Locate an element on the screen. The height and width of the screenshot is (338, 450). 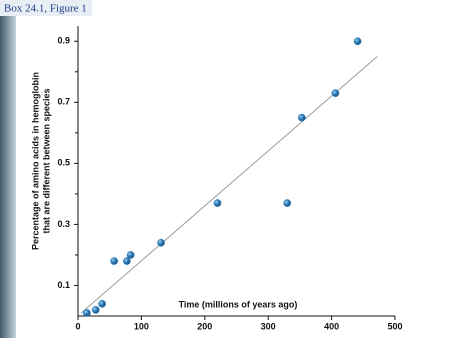
y-tick-label: 0.7 is located at coordinates (63, 102).